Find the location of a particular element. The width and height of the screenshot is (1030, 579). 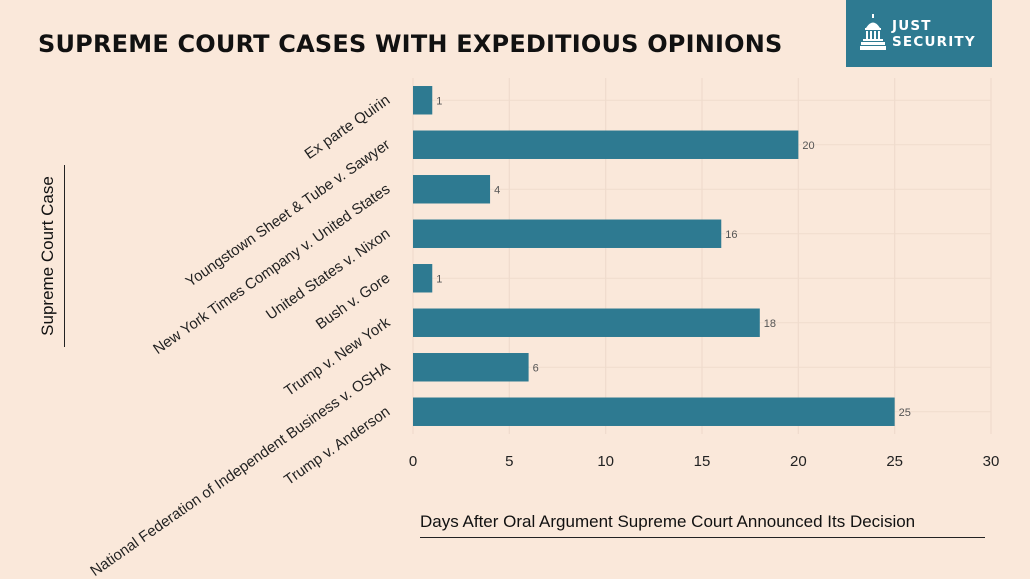

x-tick-label: 30 is located at coordinates (991, 461).